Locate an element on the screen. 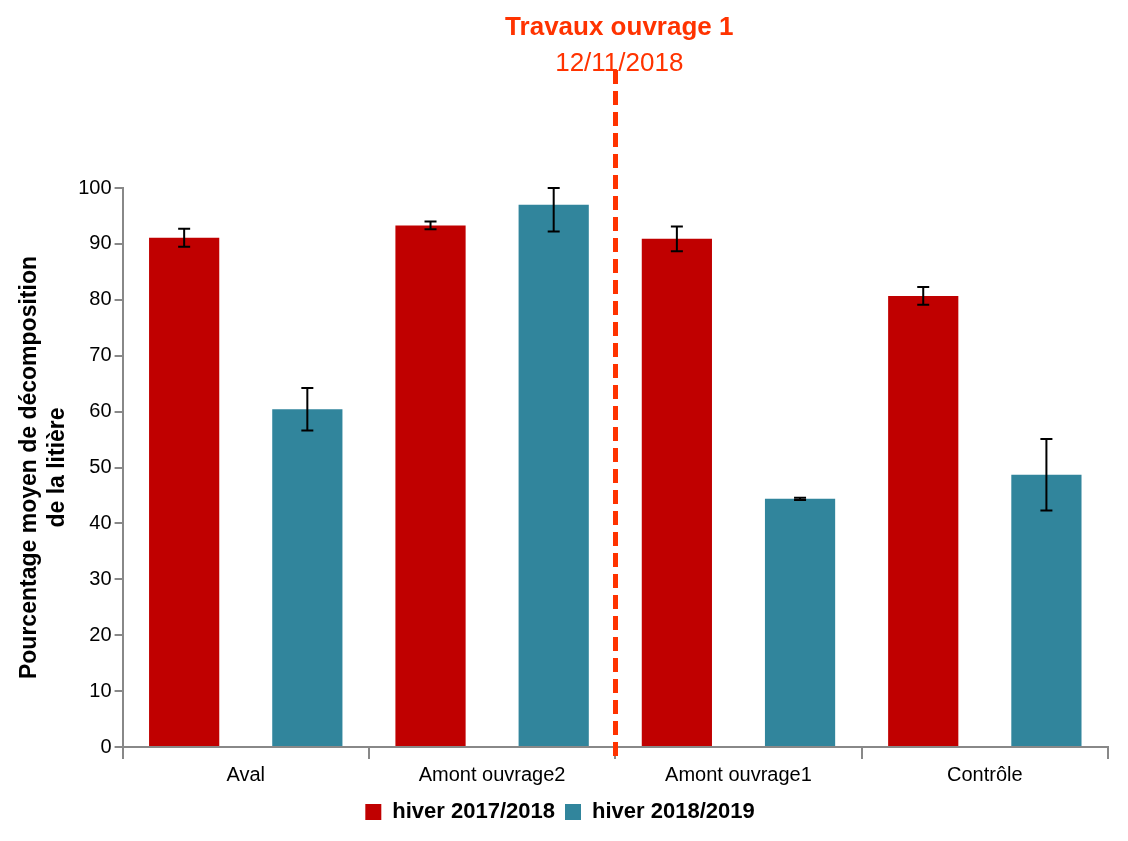 The image size is (1128, 841). y-tick-label: 60 is located at coordinates (100, 410).